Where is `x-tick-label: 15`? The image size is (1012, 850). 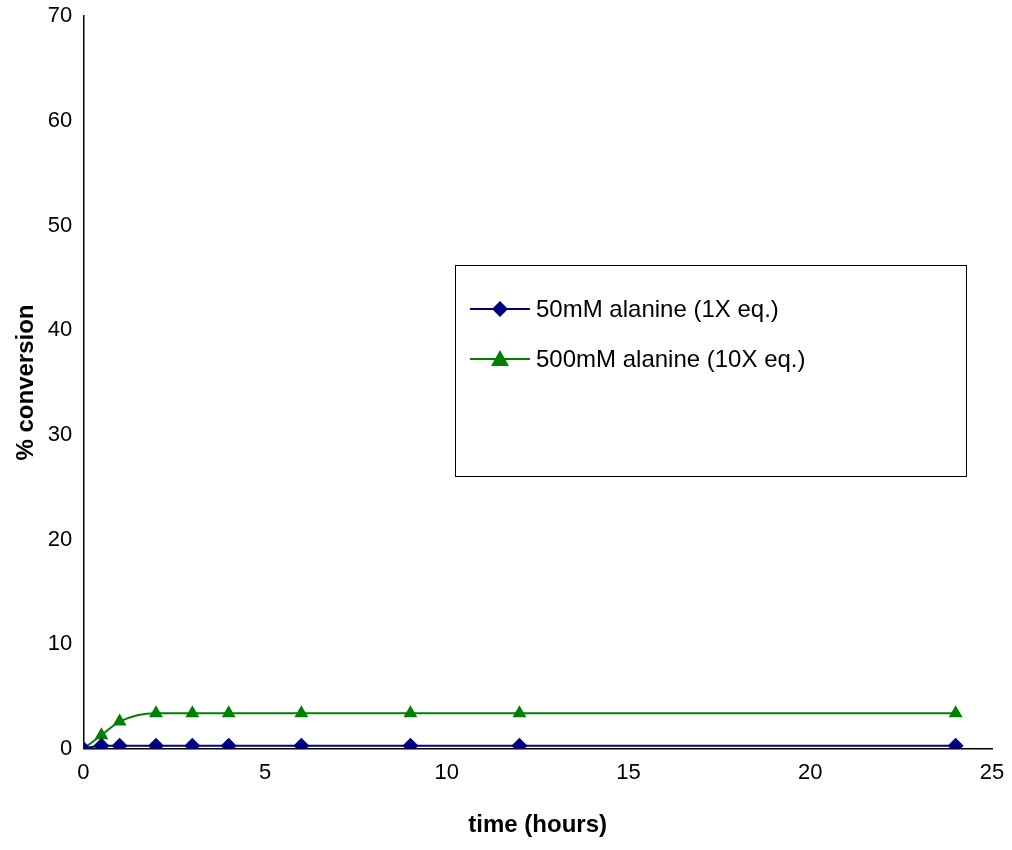
x-tick-label: 15 is located at coordinates (628, 772).